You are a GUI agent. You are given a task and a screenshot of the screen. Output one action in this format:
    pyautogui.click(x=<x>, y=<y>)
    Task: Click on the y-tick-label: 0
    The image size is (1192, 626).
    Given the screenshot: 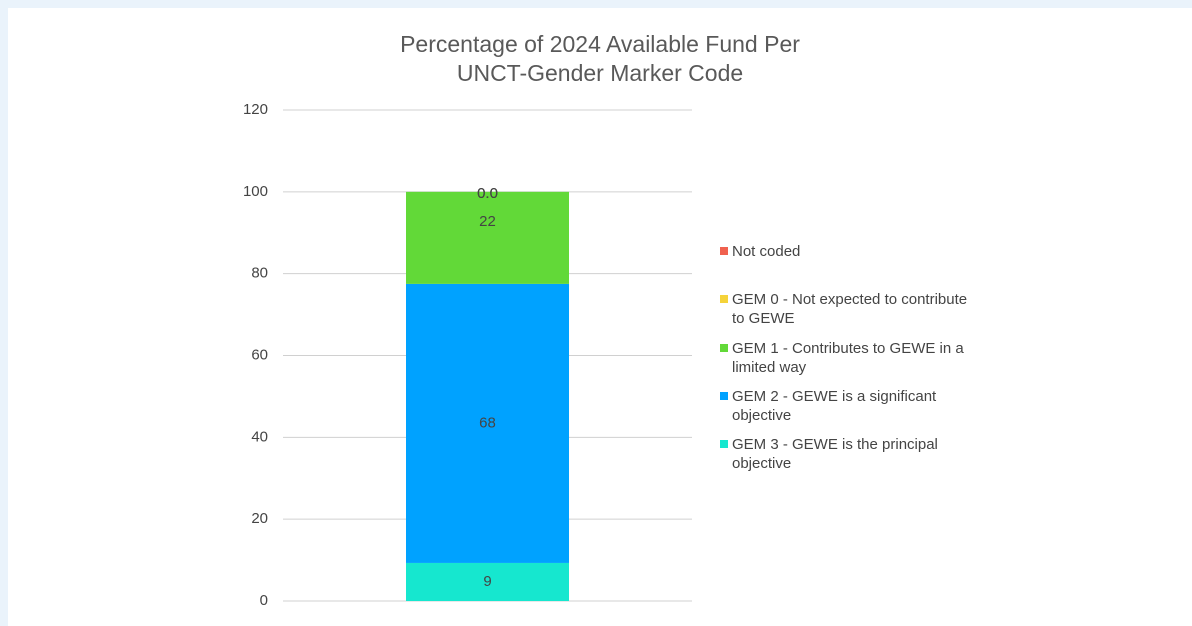 What is the action you would take?
    pyautogui.click(x=264, y=600)
    